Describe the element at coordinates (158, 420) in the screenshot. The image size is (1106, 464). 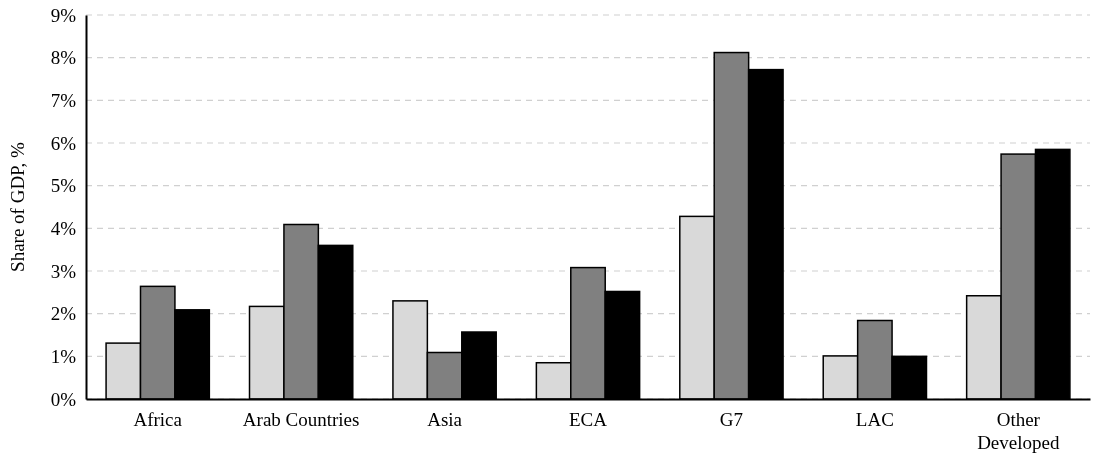
I see `x-tick-label: Africa` at that location.